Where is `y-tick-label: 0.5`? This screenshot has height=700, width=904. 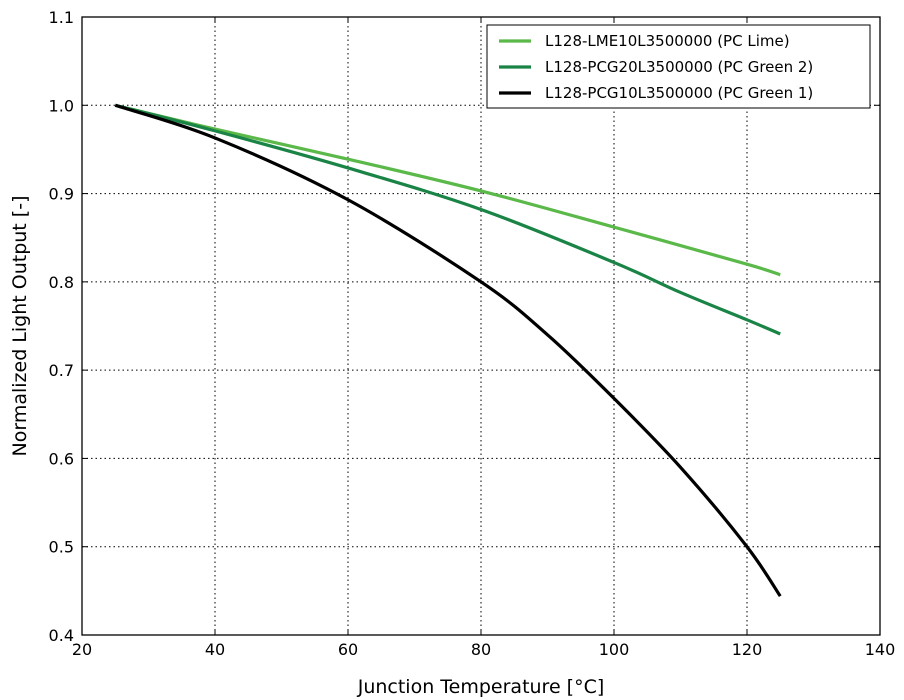
y-tick-label: 0.5 is located at coordinates (61, 547).